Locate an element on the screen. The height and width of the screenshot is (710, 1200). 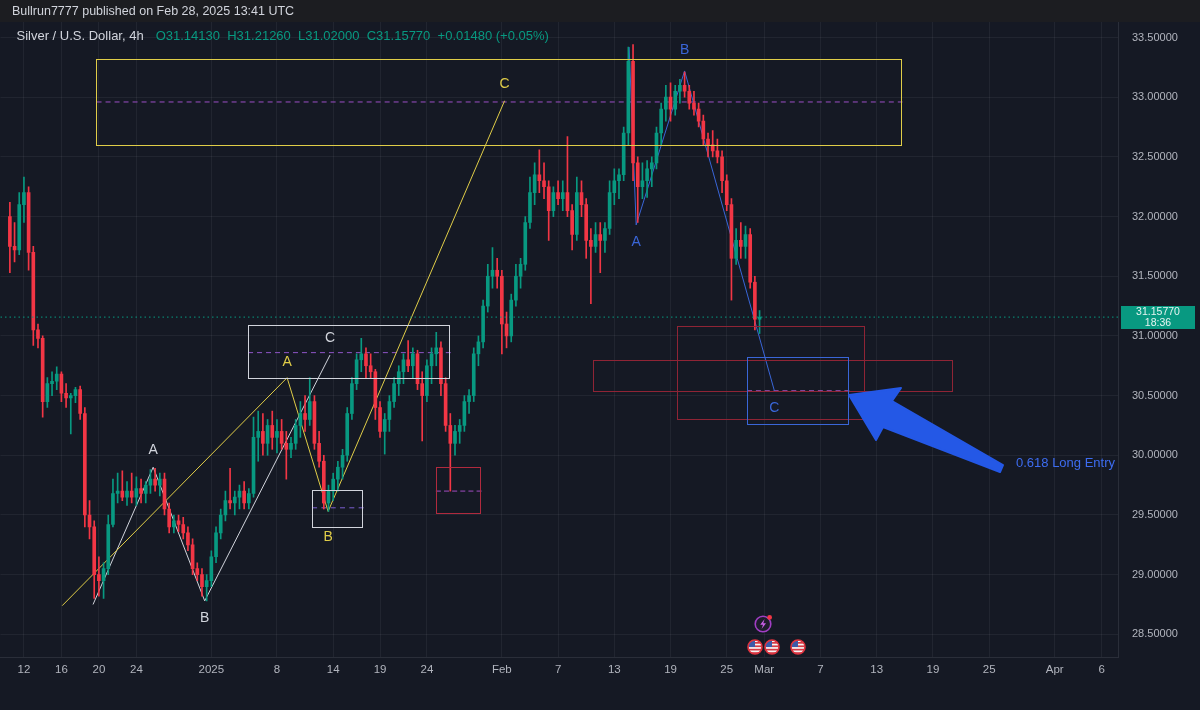
y-tick-label: 29.50000 is located at coordinates (1155, 513).